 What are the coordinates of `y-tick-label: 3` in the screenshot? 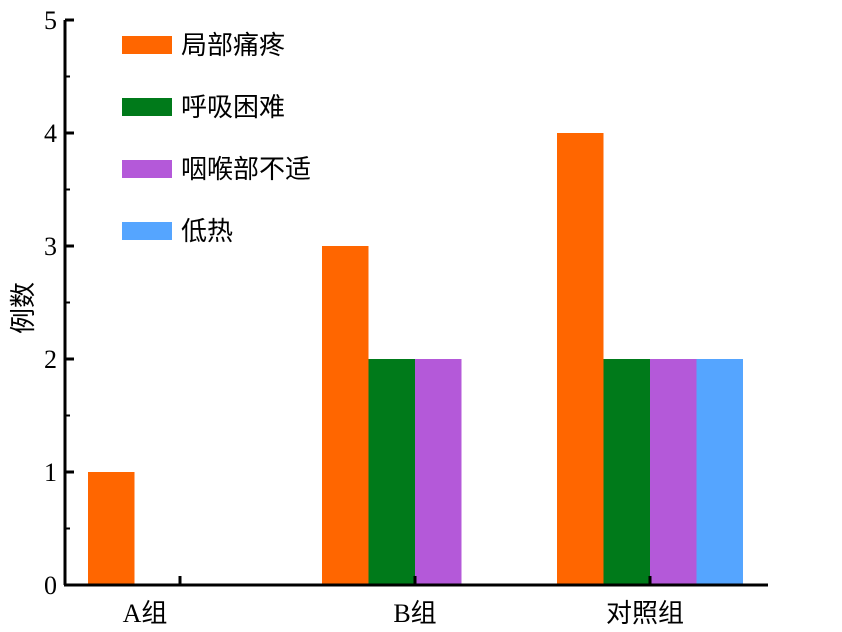 It's located at (50, 246).